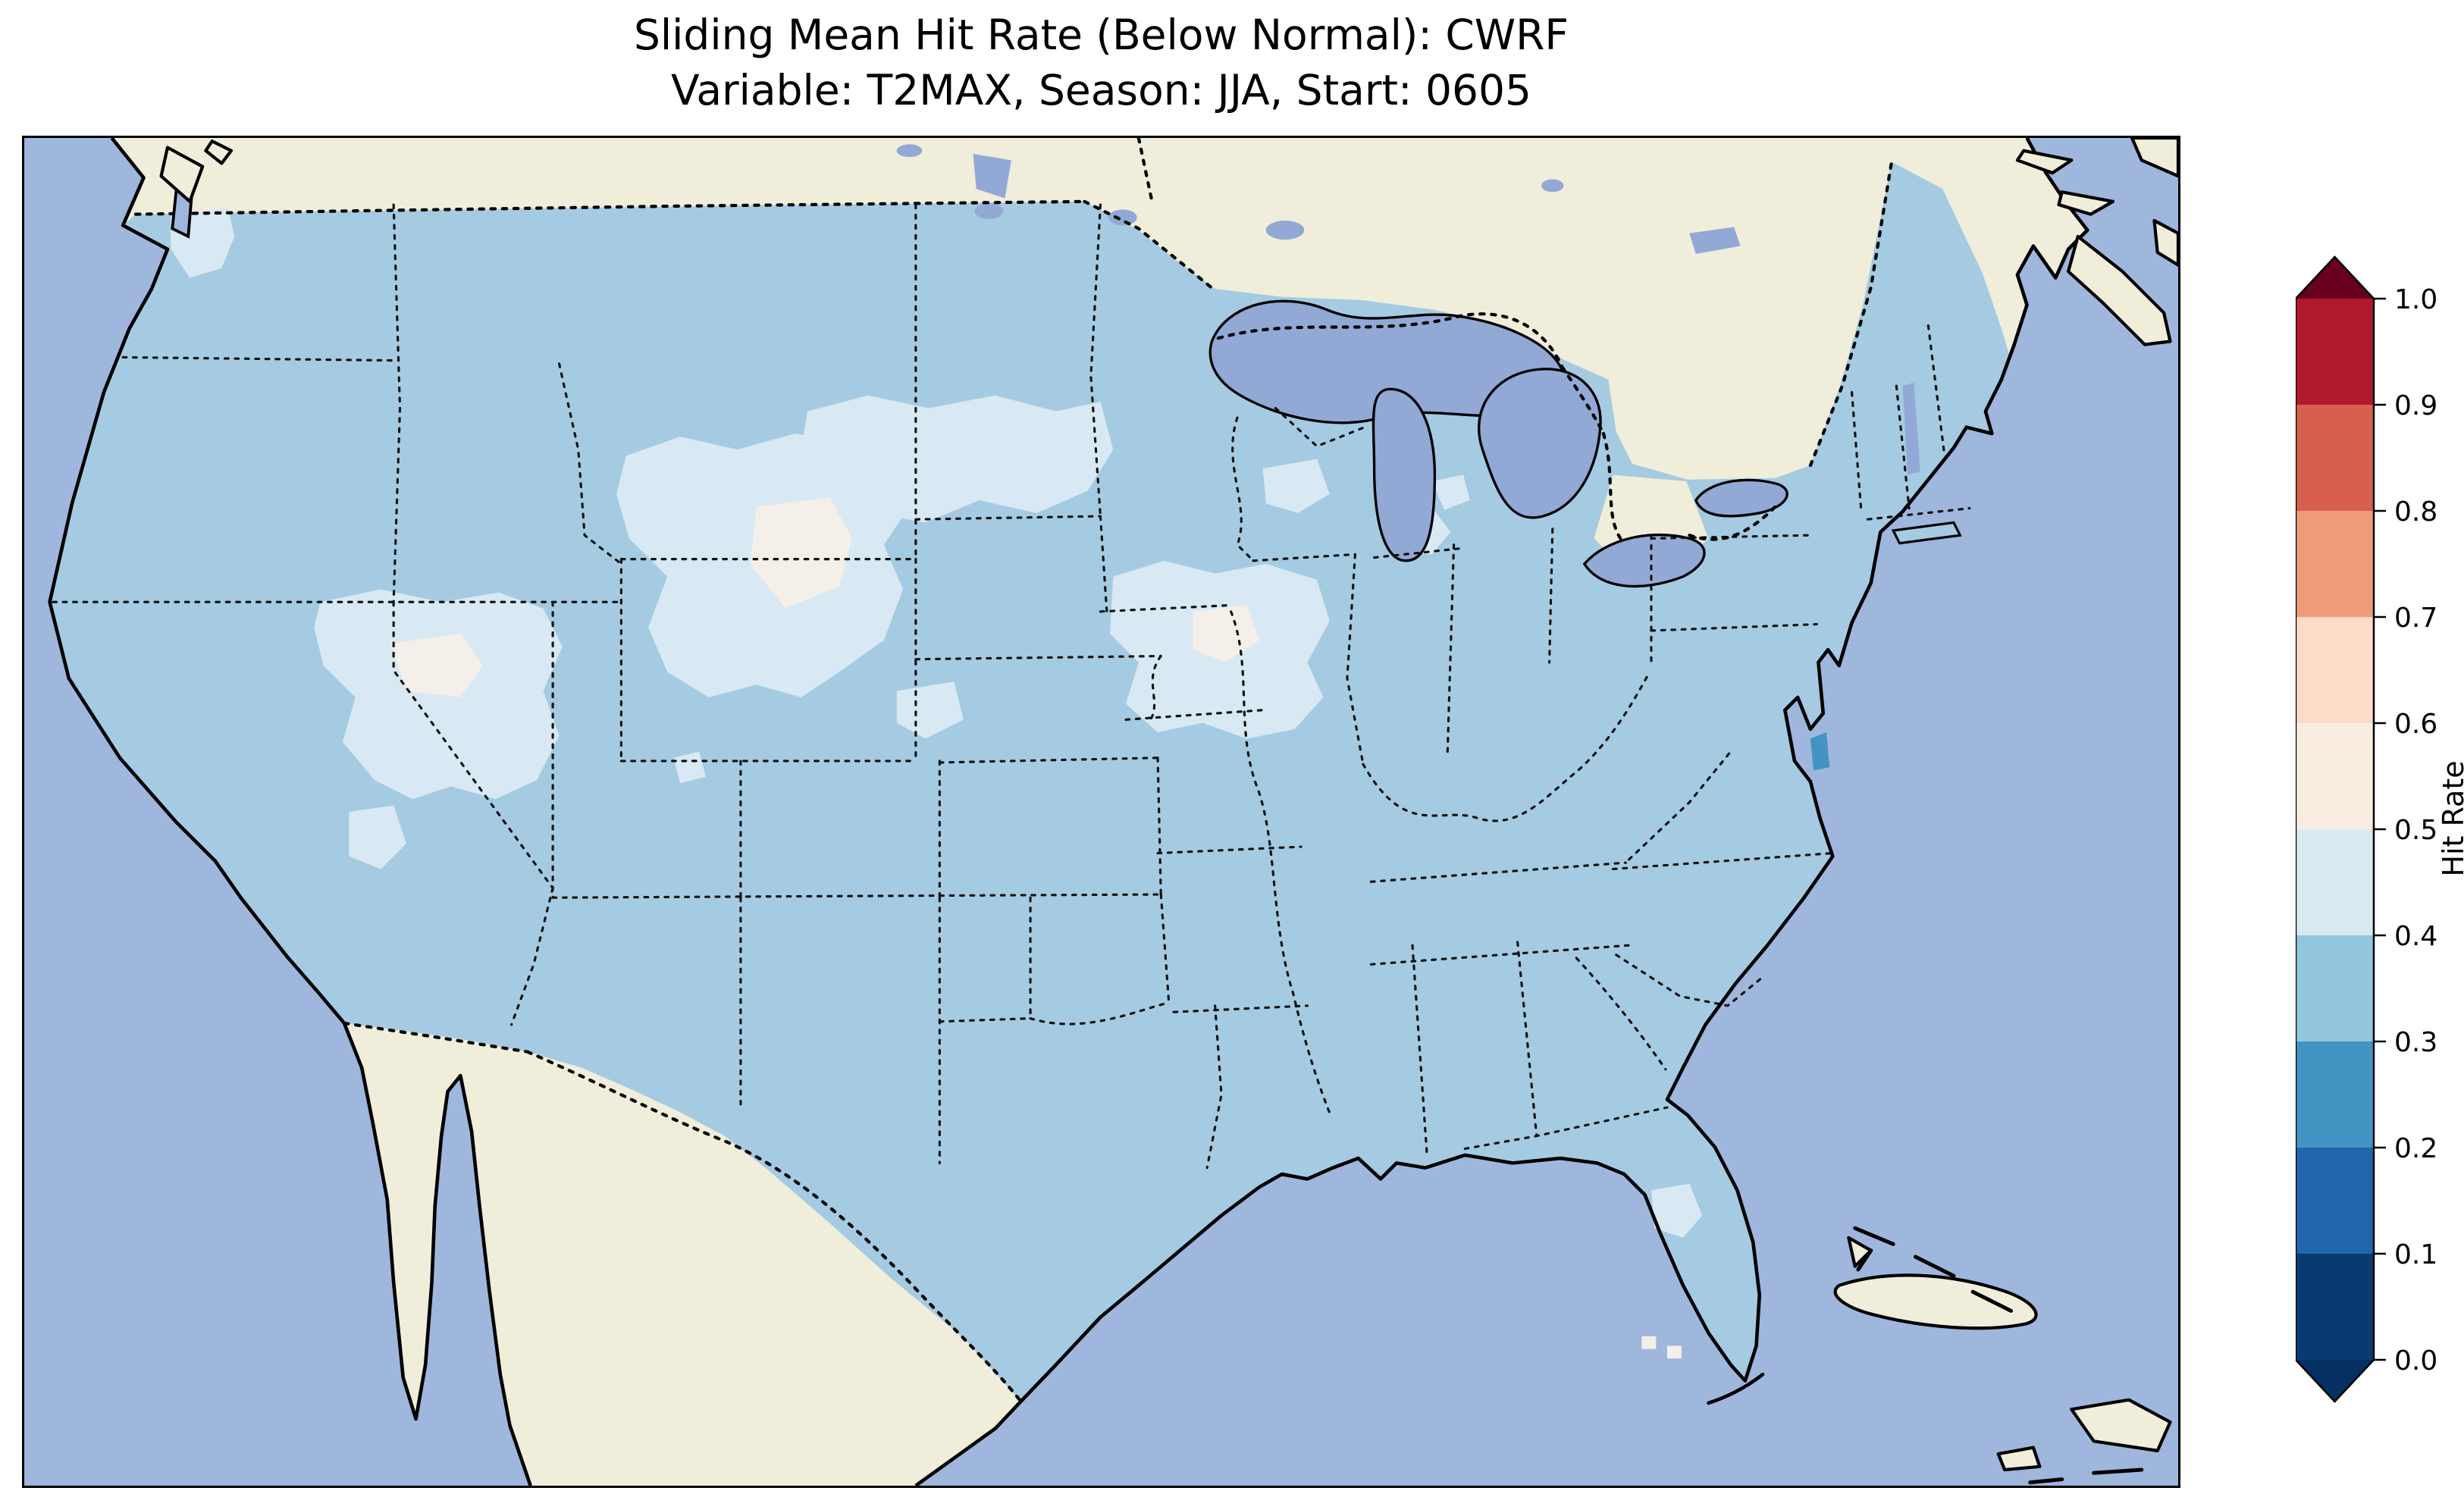 The image size is (2464, 1494). What do you see at coordinates (2415, 1042) in the screenshot?
I see `tick-label: 0.3` at bounding box center [2415, 1042].